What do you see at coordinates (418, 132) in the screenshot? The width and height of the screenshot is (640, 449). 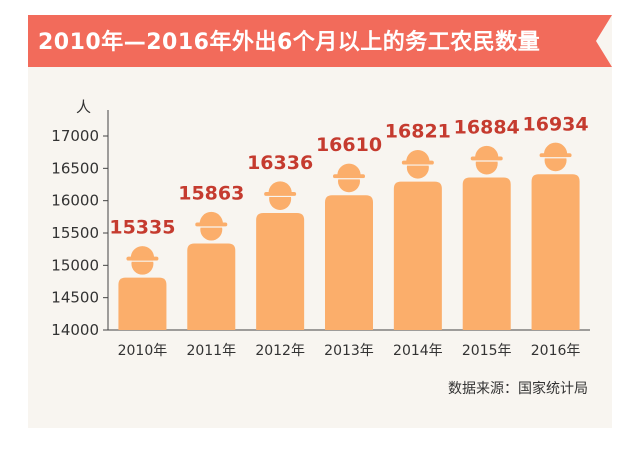 I see `bar-value-label: 16821` at bounding box center [418, 132].